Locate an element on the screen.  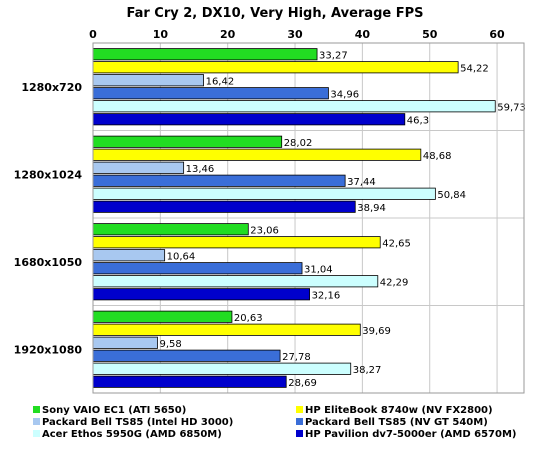
data-label: 54,22 is located at coordinates (474, 68).